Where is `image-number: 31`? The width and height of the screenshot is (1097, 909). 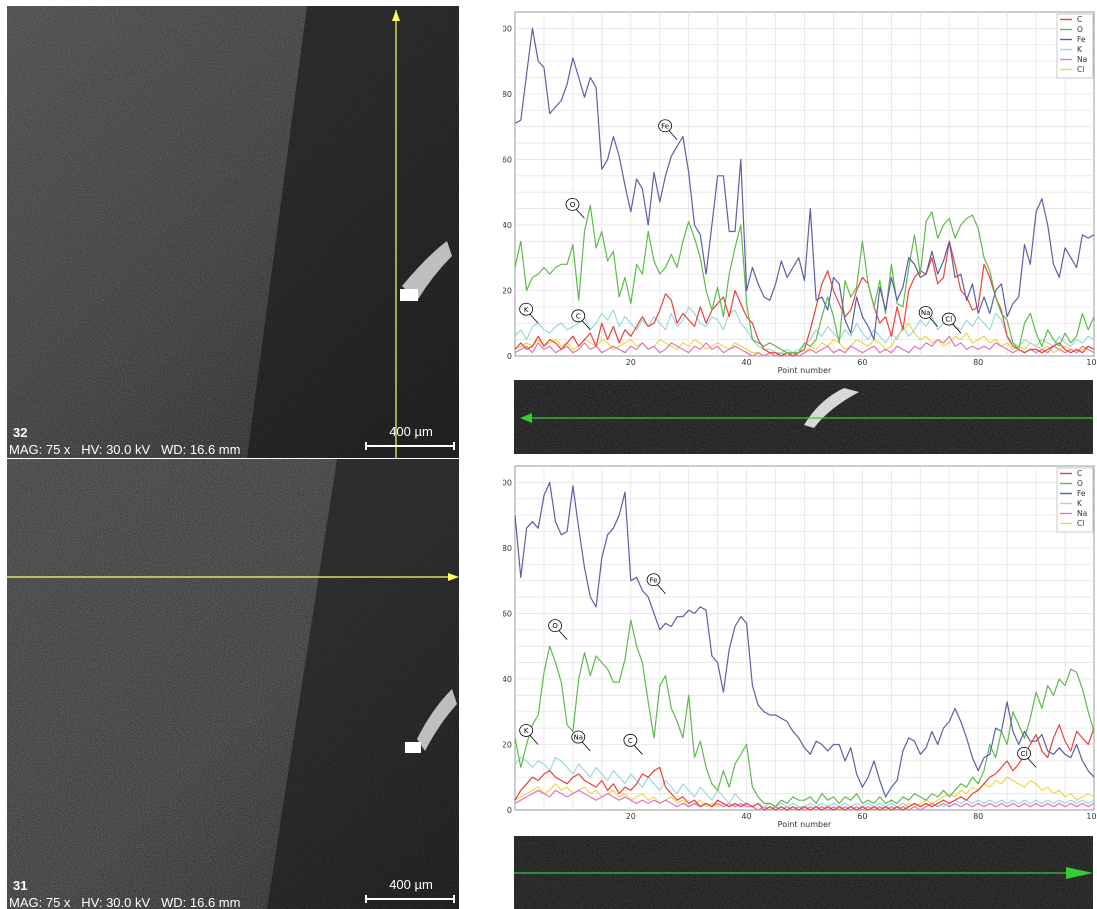
image-number: 31 is located at coordinates (20, 885).